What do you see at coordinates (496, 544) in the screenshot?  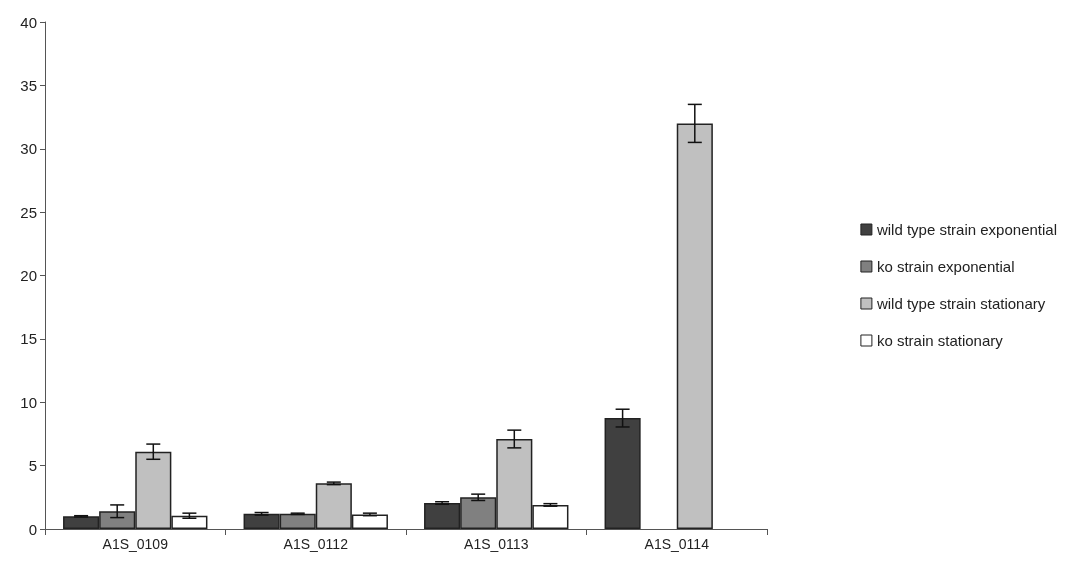 I see `x-tick-label: A1S_0113` at bounding box center [496, 544].